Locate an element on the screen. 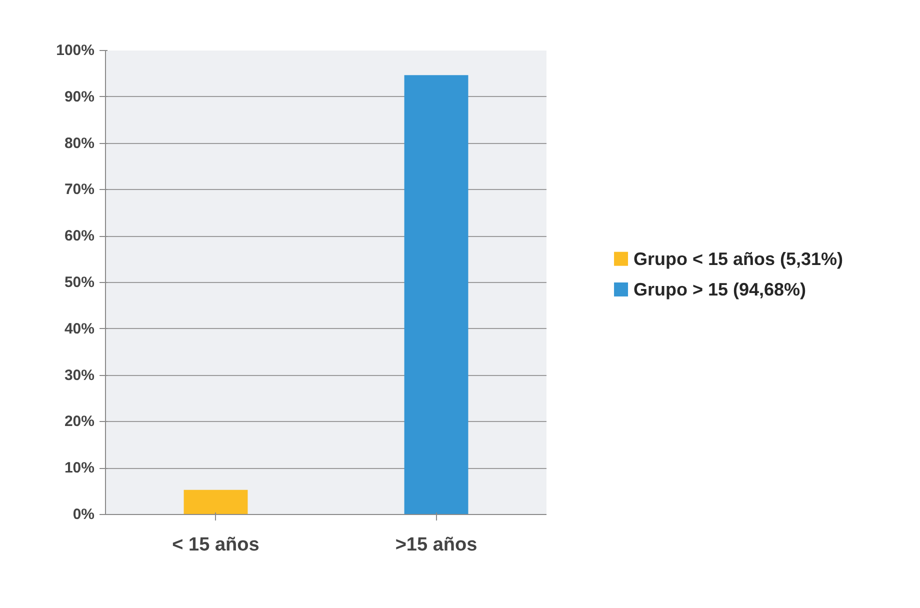 The width and height of the screenshot is (920, 608). y-tick-label: 30% is located at coordinates (79, 375).